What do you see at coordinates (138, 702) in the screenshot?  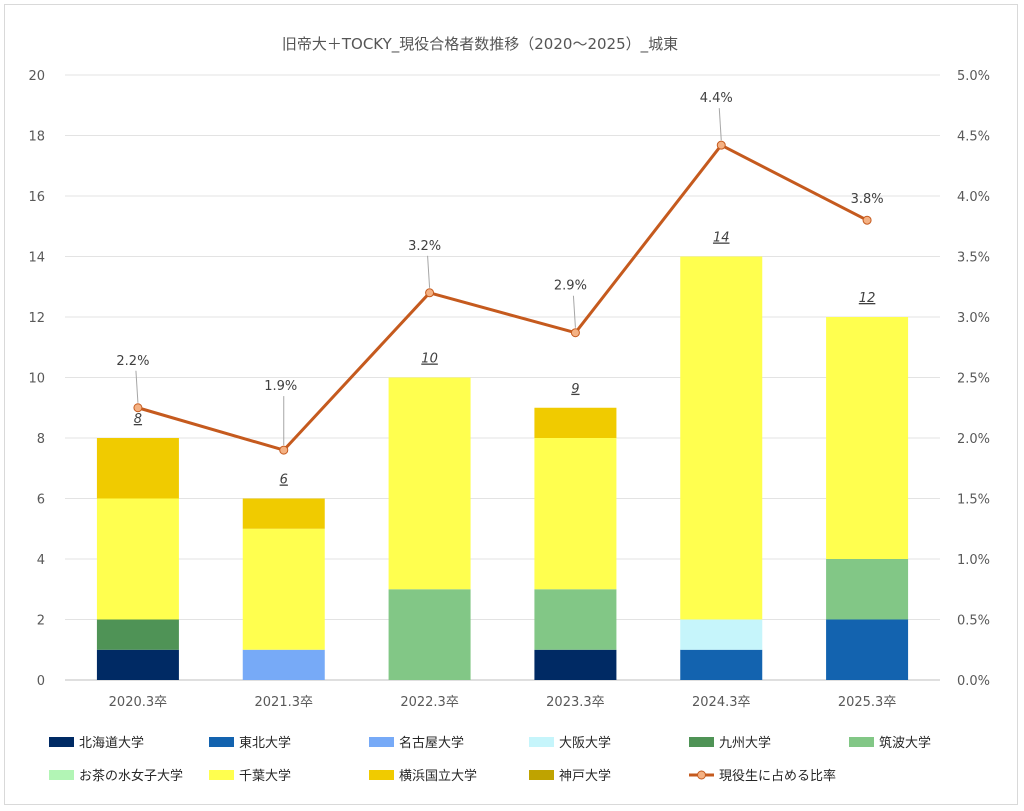 I see `x-tick-label: 2020.3卒` at bounding box center [138, 702].